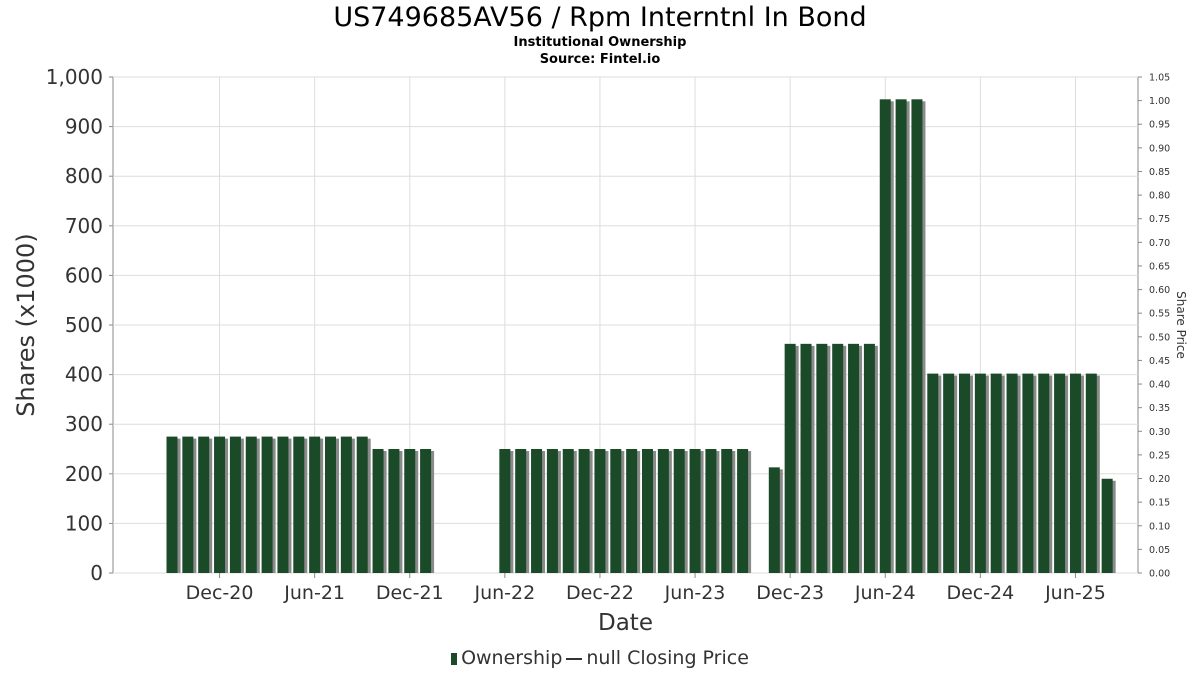 Image resolution: width=1200 pixels, height=675 pixels. I want to click on y-tick-label: 300, so click(84, 424).